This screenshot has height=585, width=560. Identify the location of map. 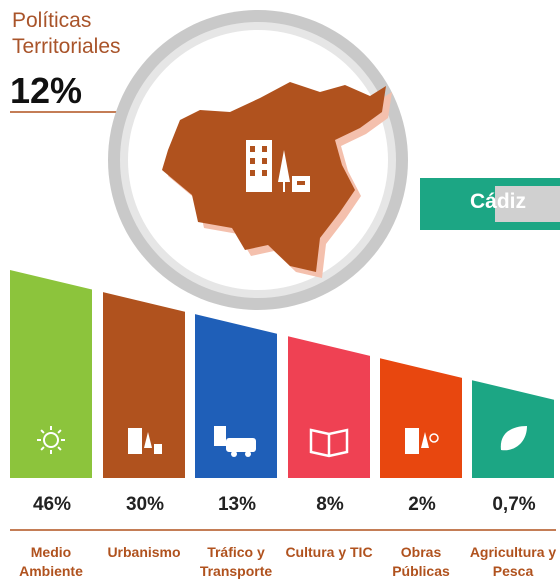
(274, 177).